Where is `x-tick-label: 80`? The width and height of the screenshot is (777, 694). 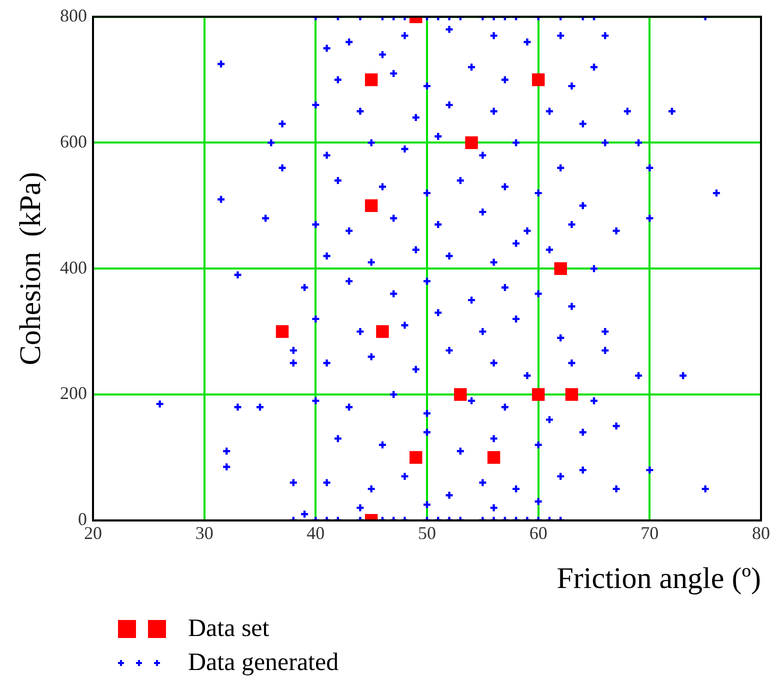
x-tick-label: 80 is located at coordinates (761, 532).